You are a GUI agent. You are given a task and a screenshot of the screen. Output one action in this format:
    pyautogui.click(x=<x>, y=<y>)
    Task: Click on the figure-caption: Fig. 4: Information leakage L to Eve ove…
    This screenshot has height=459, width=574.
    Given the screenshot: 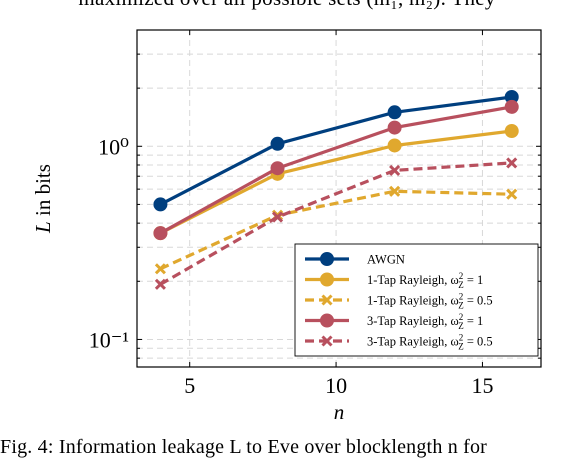 What is the action you would take?
    pyautogui.click(x=244, y=447)
    